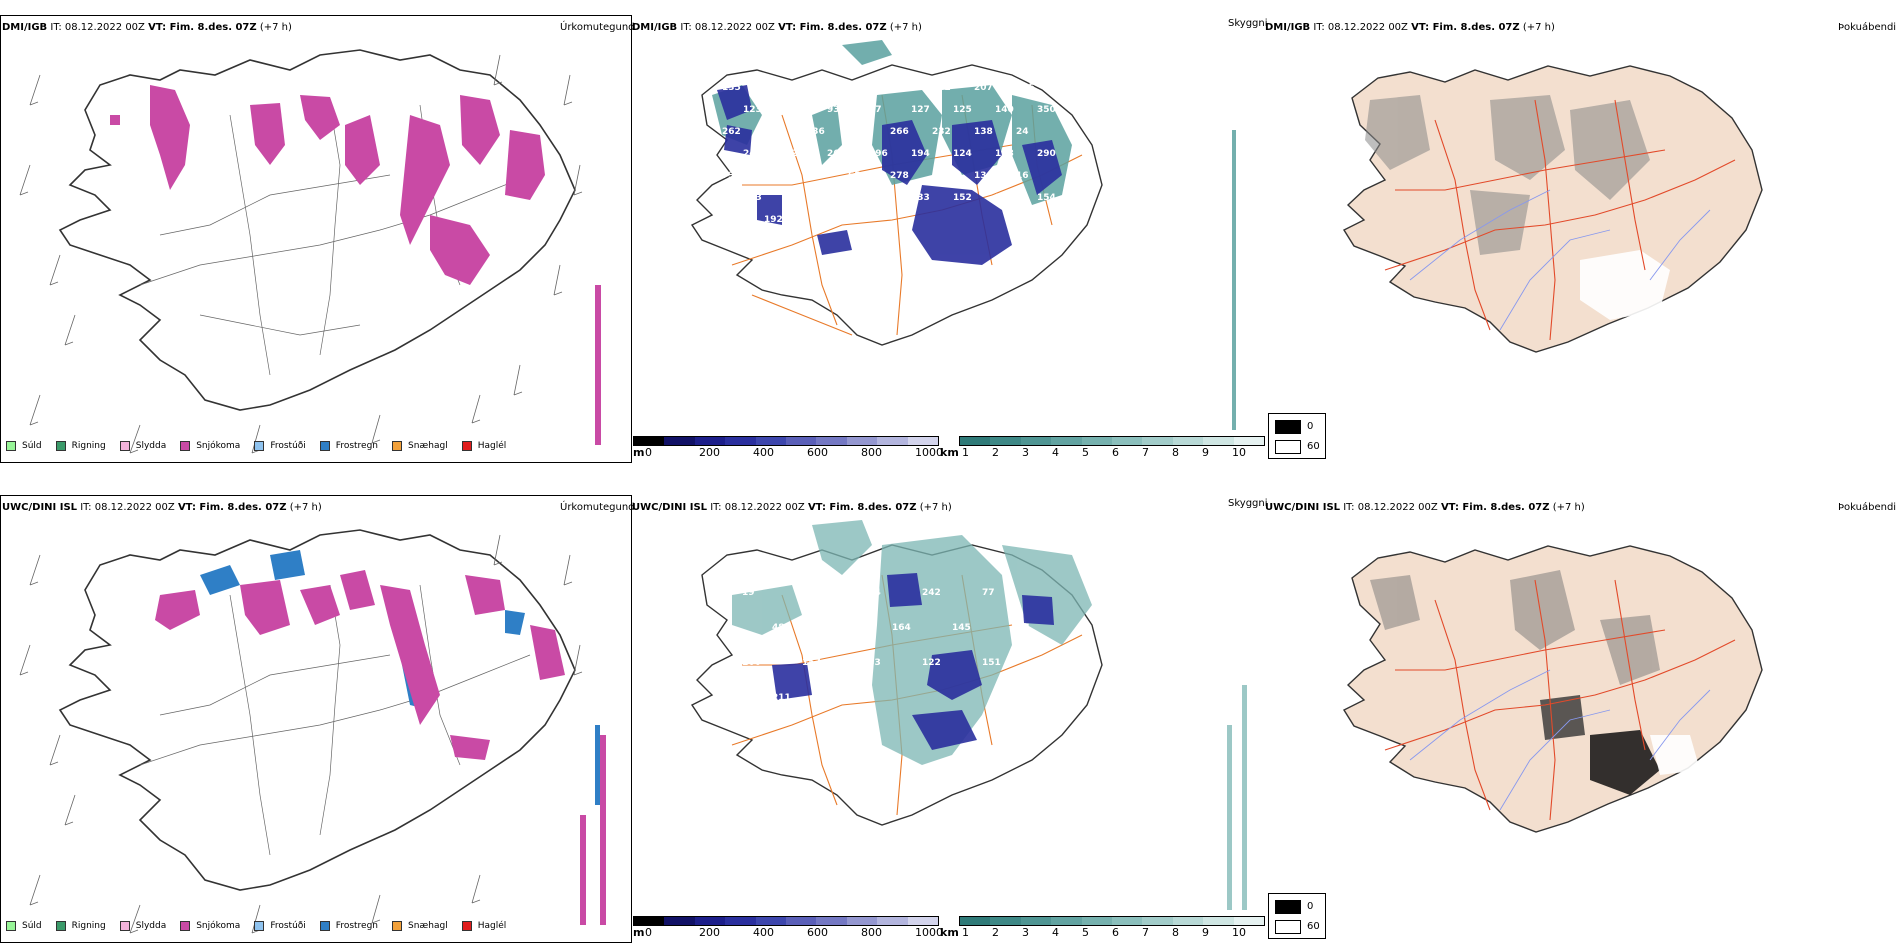  I want to click on model-name: DMI/IGB, so click(1288, 27).